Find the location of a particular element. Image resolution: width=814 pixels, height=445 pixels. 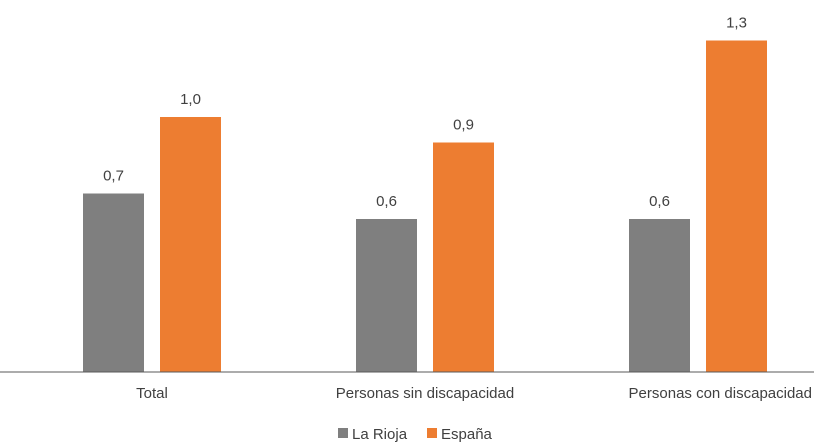

value-label-espana-1: 0,9 is located at coordinates (463, 125).